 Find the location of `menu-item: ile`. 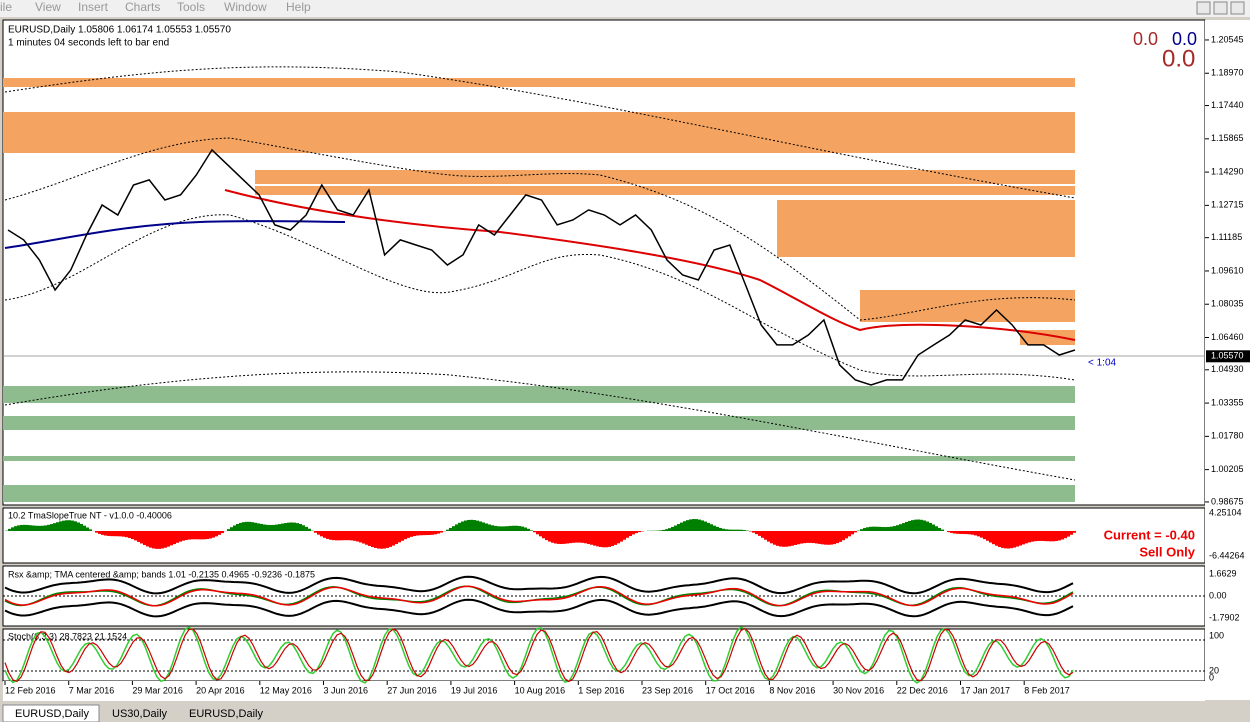

menu-item: ile is located at coordinates (6, 7).